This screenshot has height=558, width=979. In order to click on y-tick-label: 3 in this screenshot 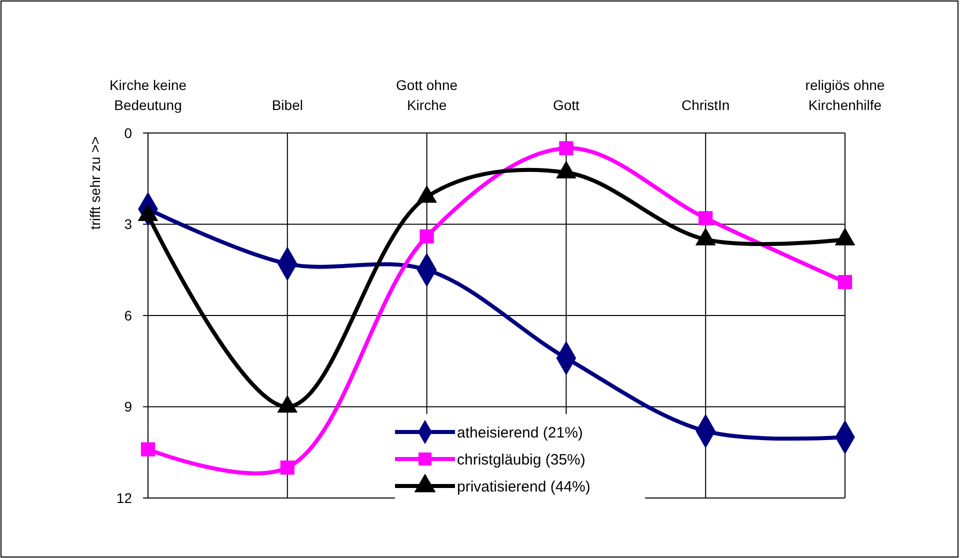, I will do `click(128, 224)`.